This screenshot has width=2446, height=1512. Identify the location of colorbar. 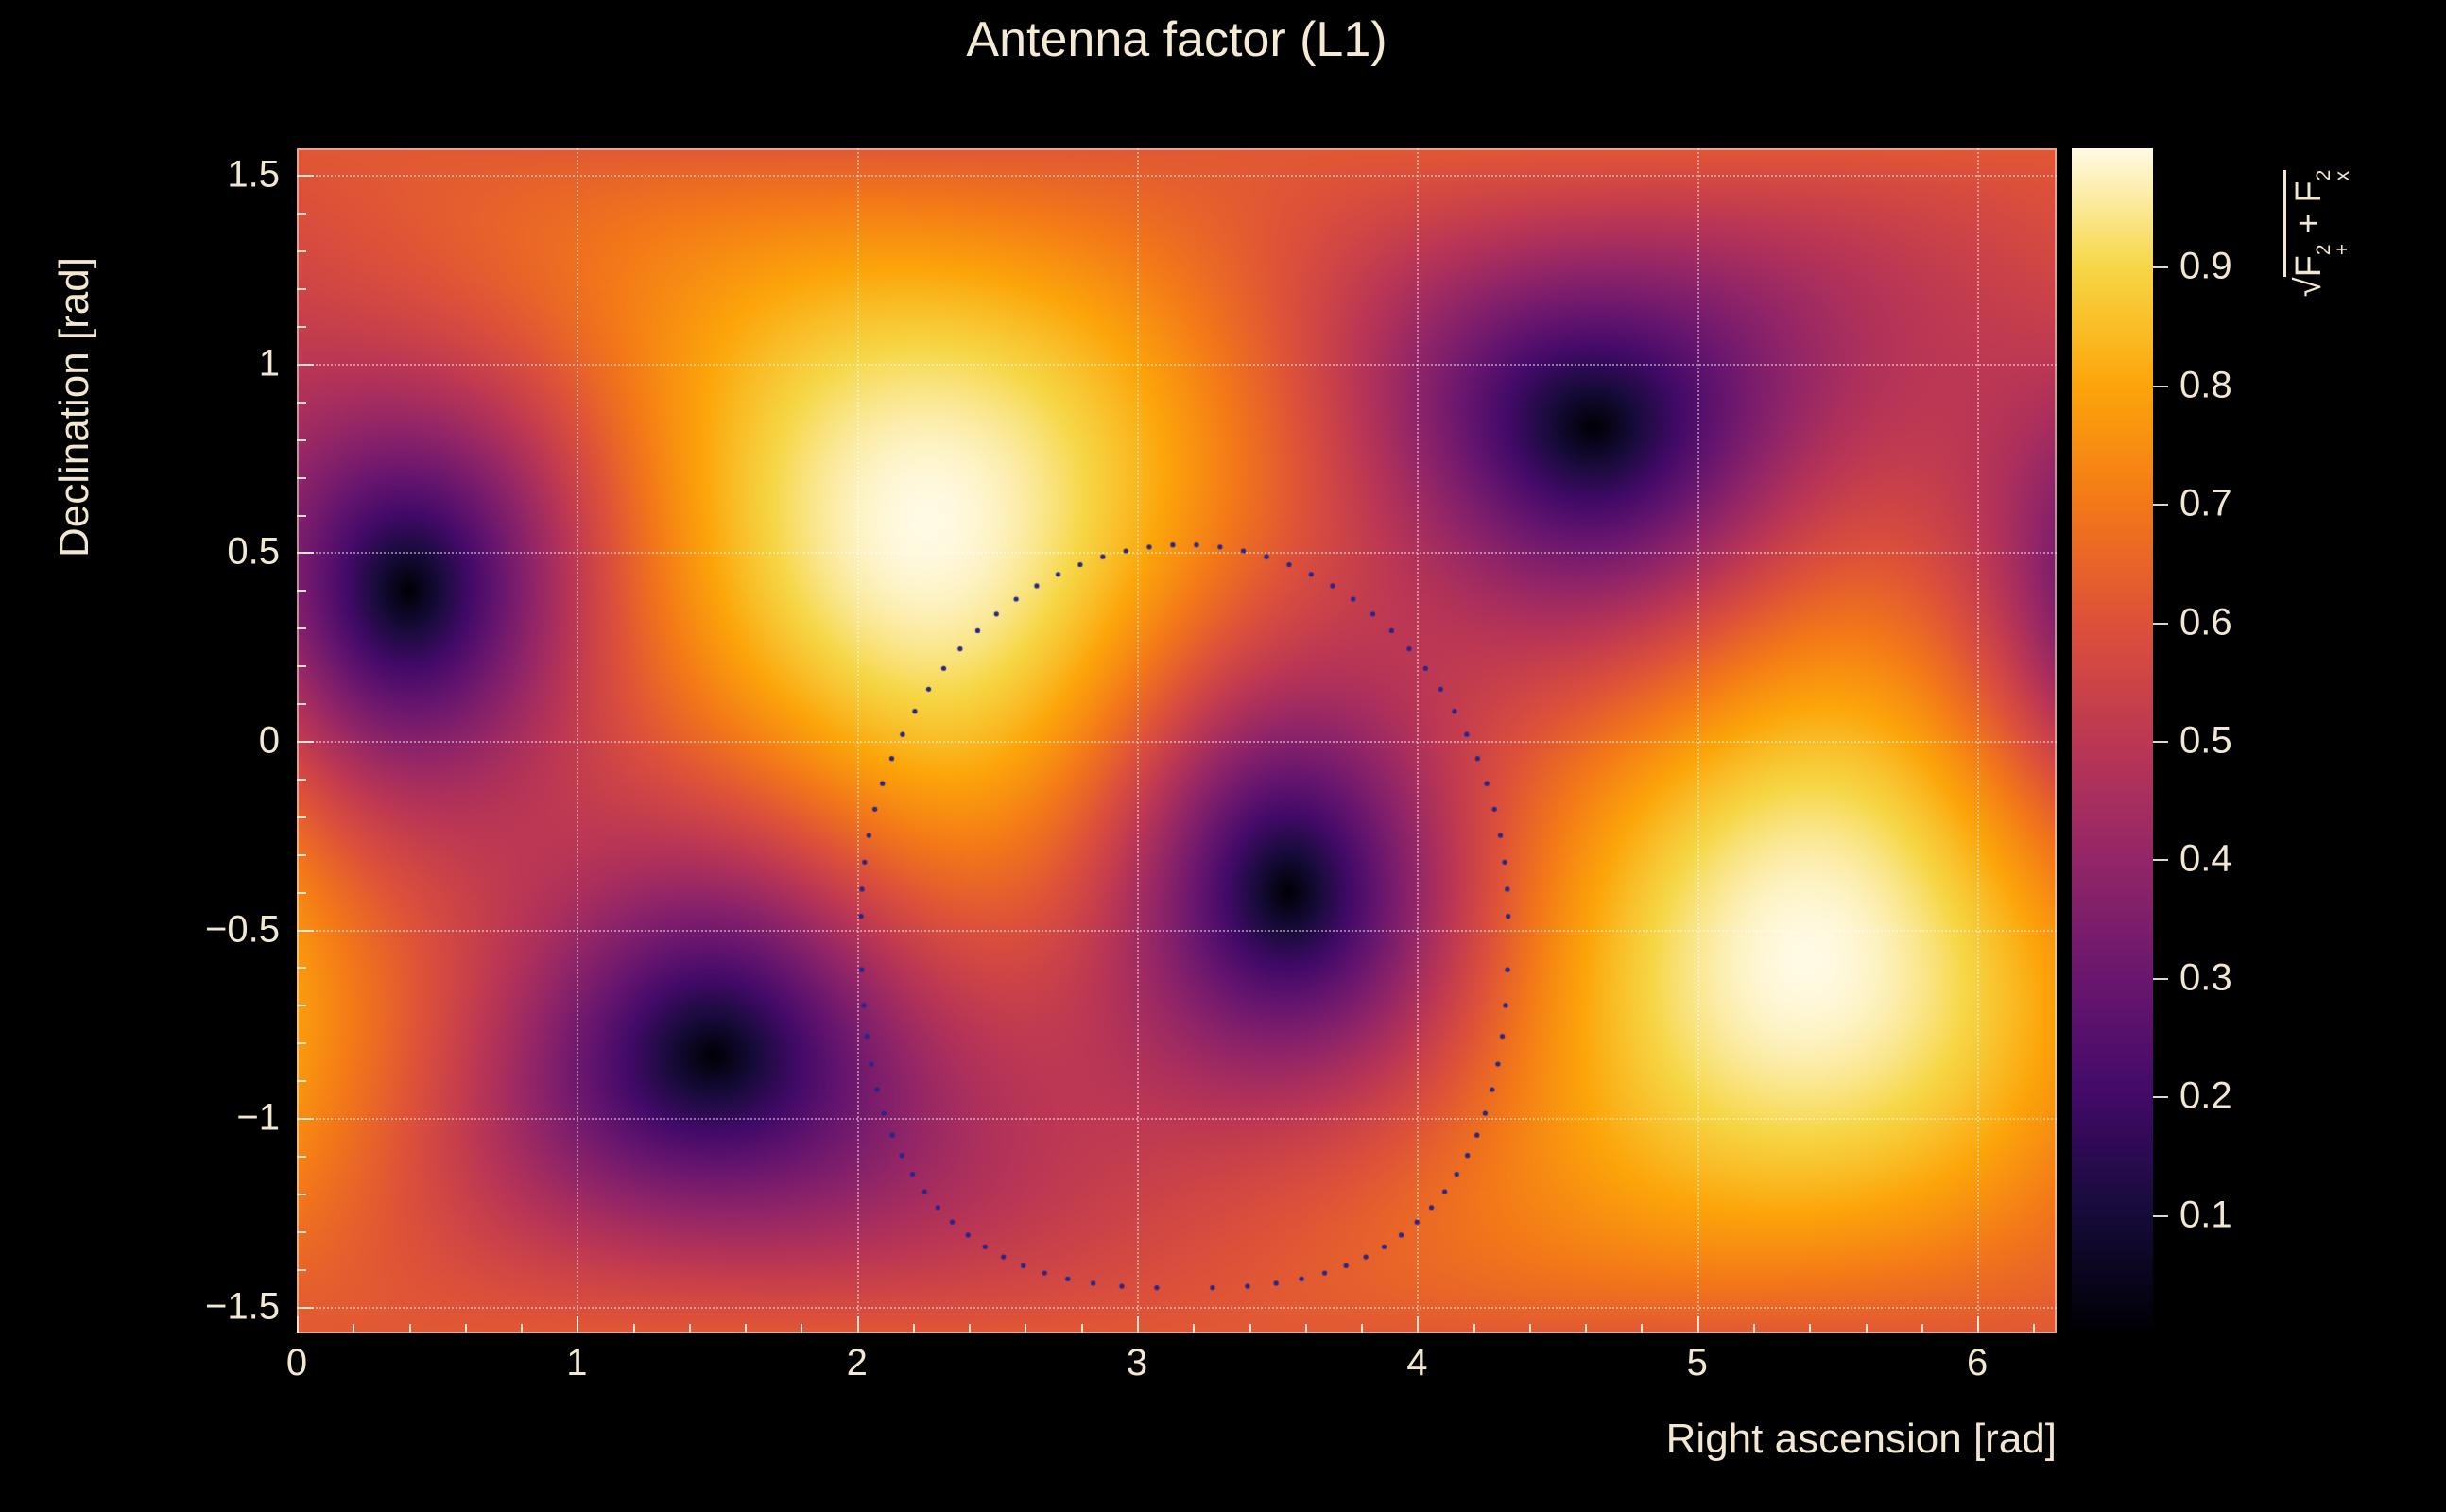
(2112, 740).